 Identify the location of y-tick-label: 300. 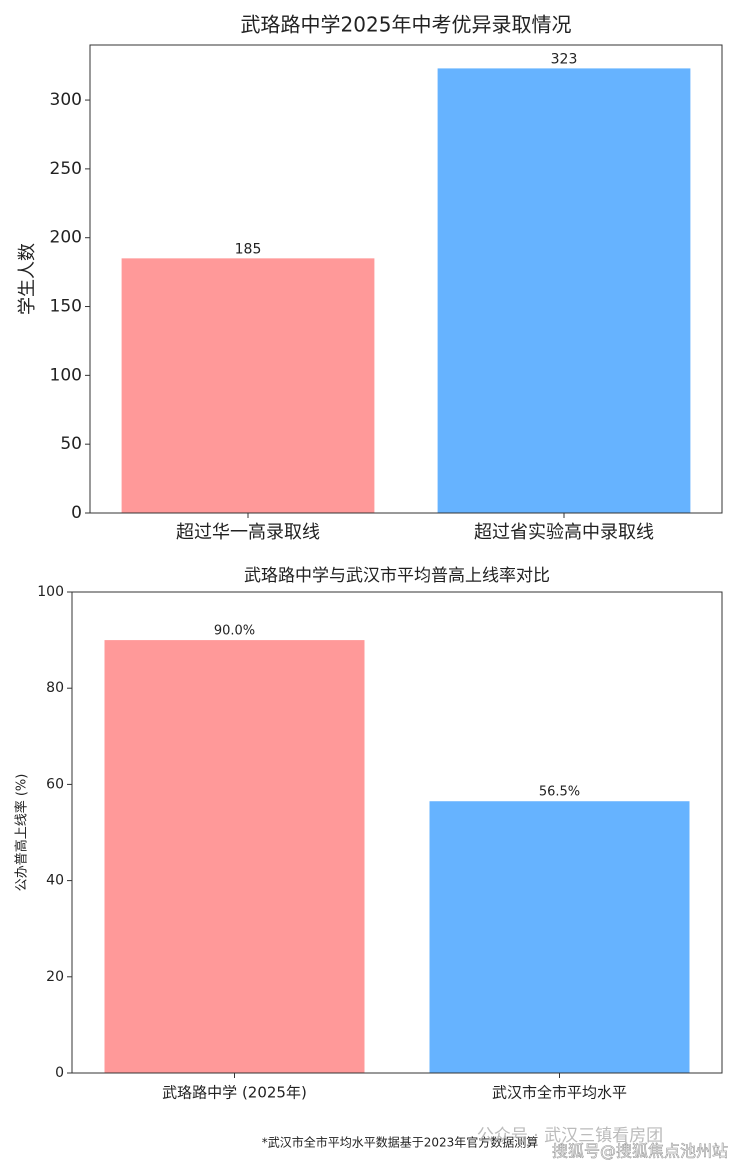
(66, 100).